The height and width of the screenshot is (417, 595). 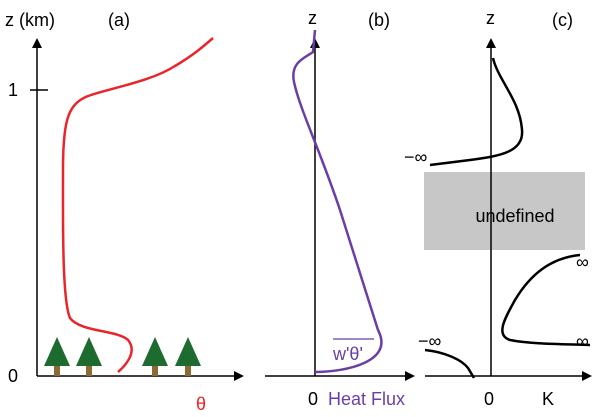 What do you see at coordinates (347, 354) in the screenshot?
I see `curve-label: w'θ'` at bounding box center [347, 354].